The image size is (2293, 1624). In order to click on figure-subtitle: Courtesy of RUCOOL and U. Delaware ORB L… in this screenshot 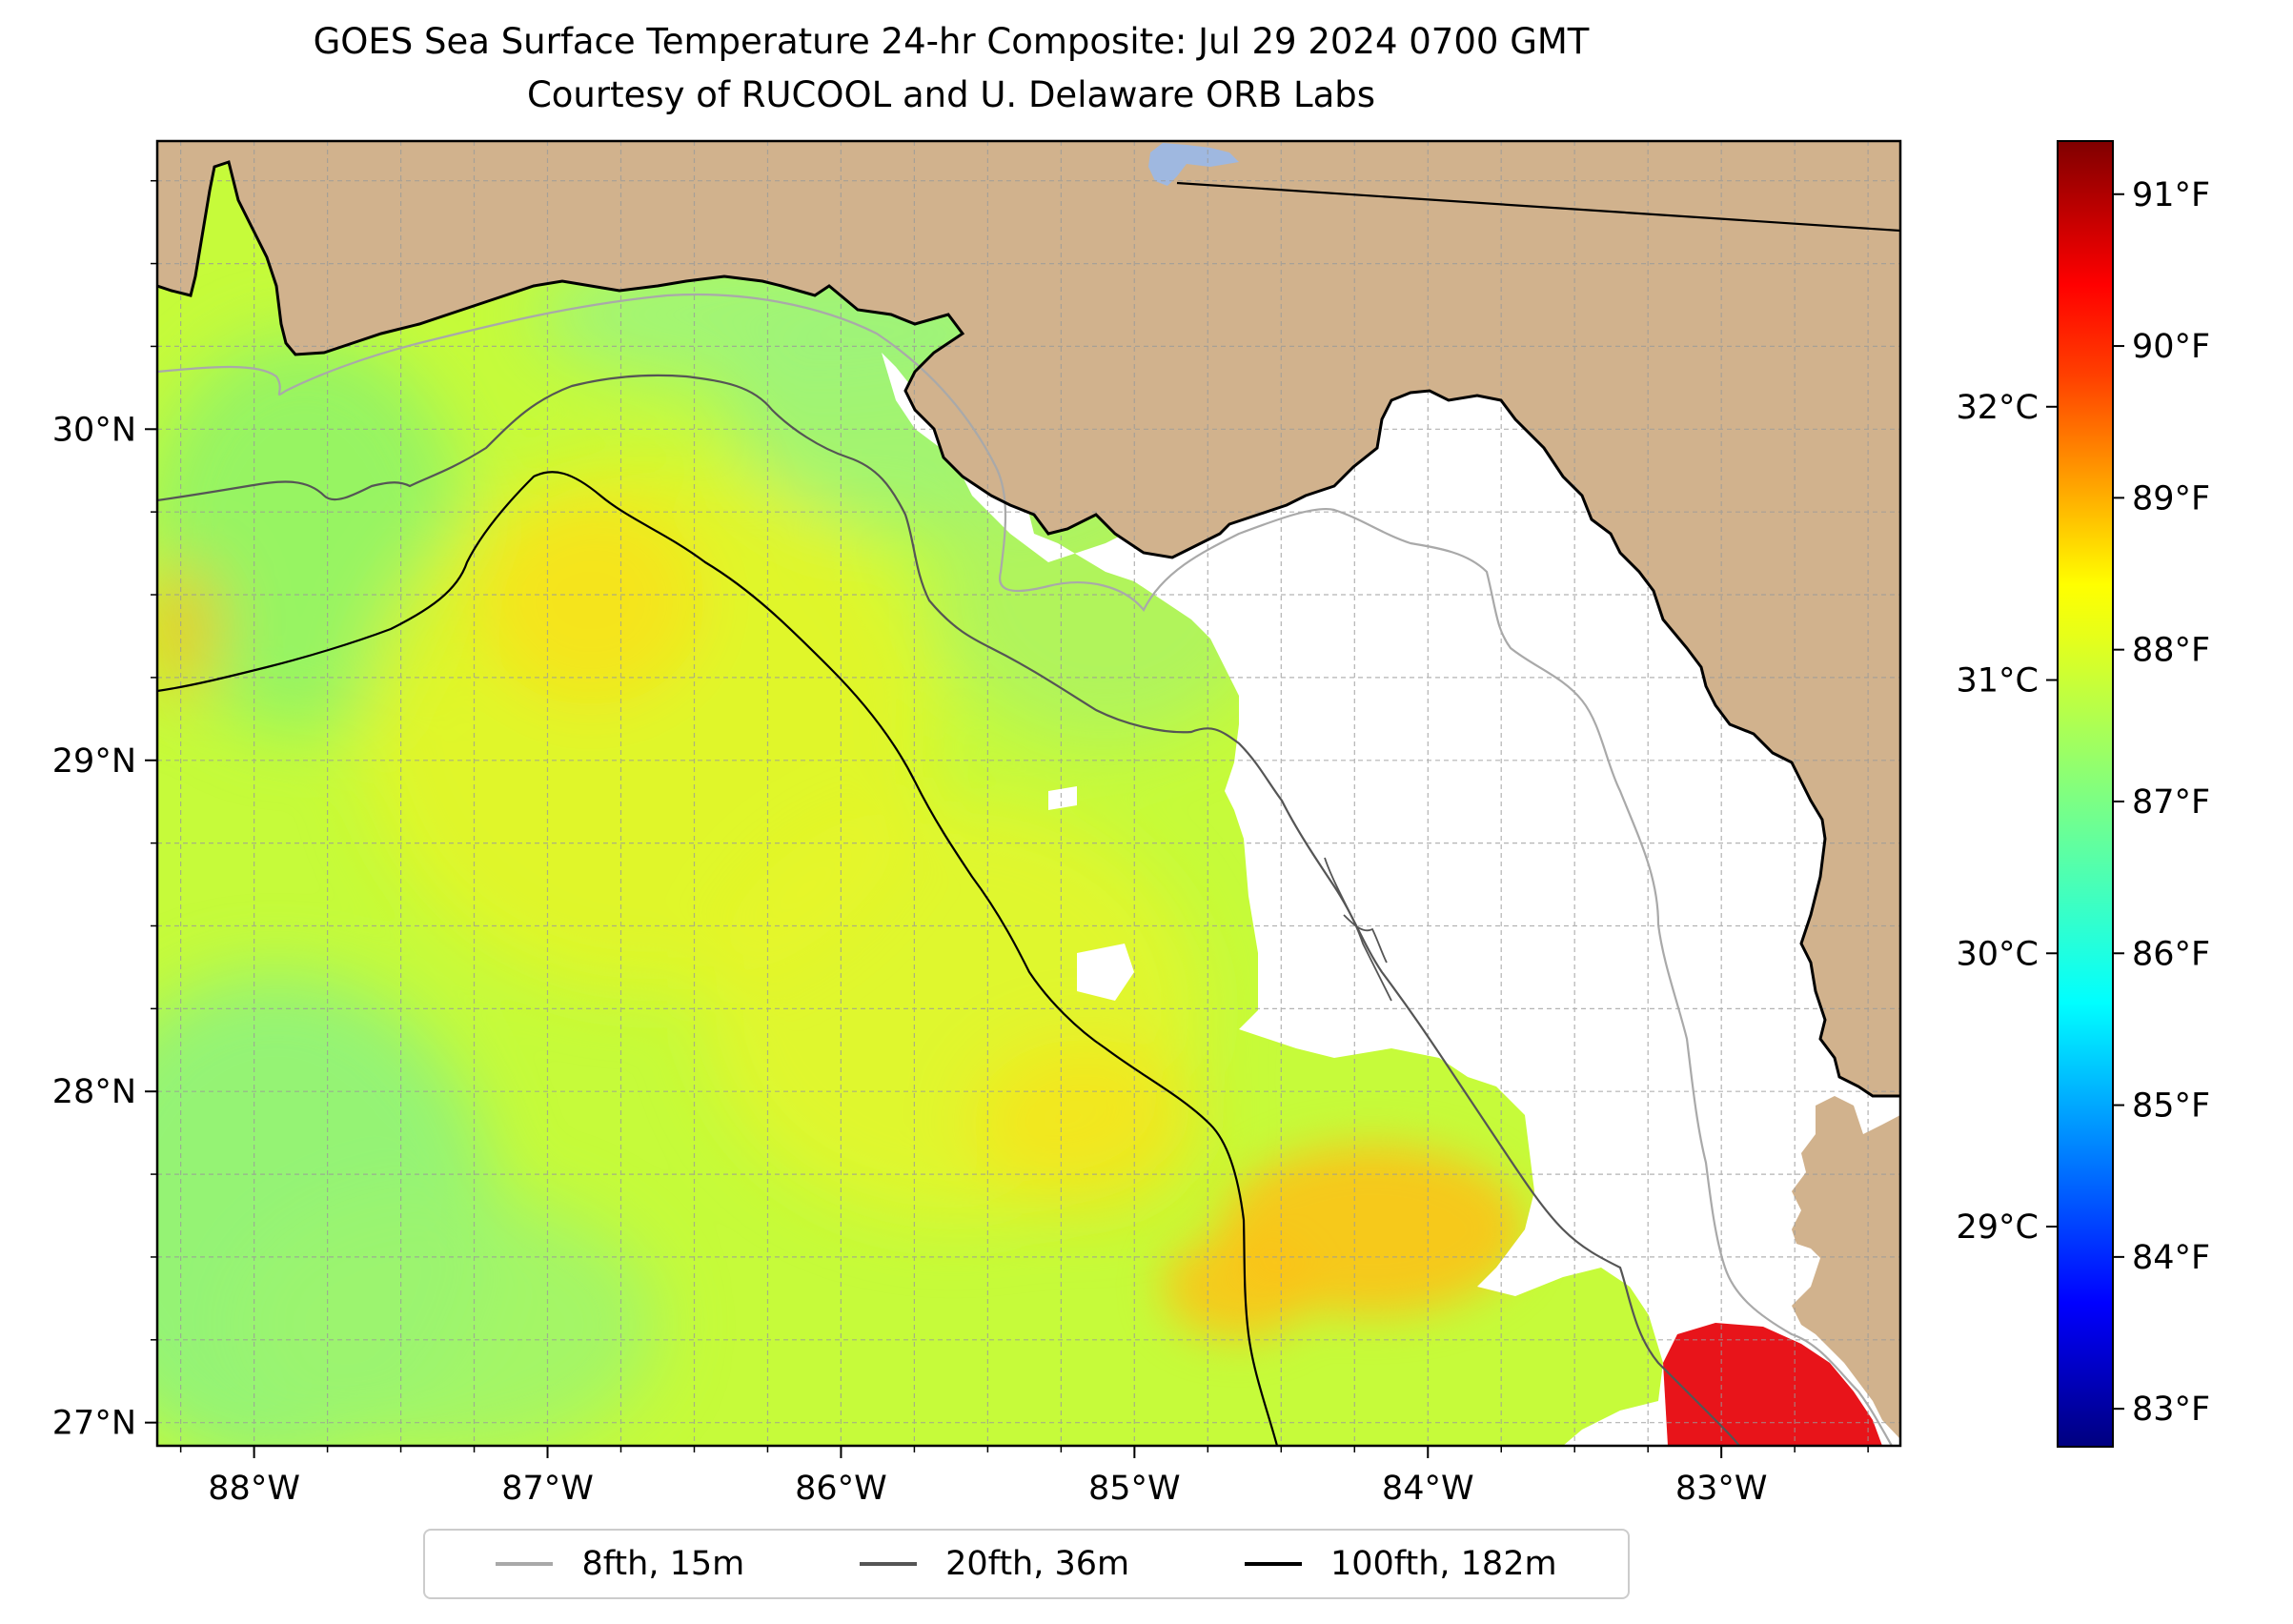, I will do `click(951, 94)`.